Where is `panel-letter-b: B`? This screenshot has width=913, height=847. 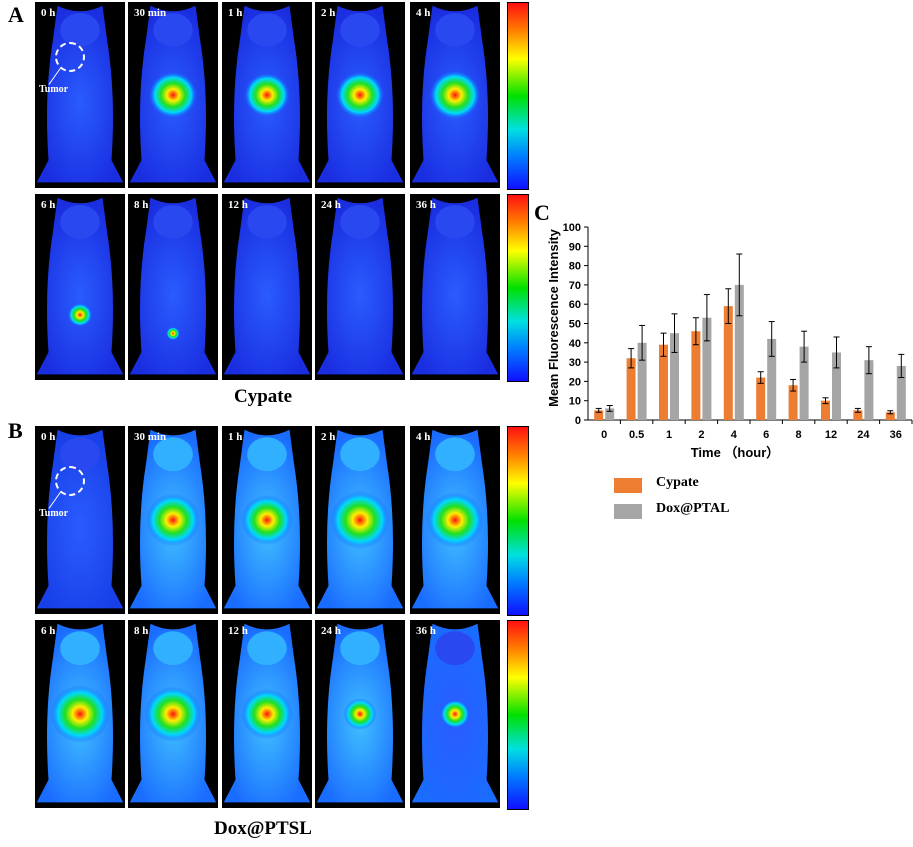
panel-letter-b: B is located at coordinates (15, 430).